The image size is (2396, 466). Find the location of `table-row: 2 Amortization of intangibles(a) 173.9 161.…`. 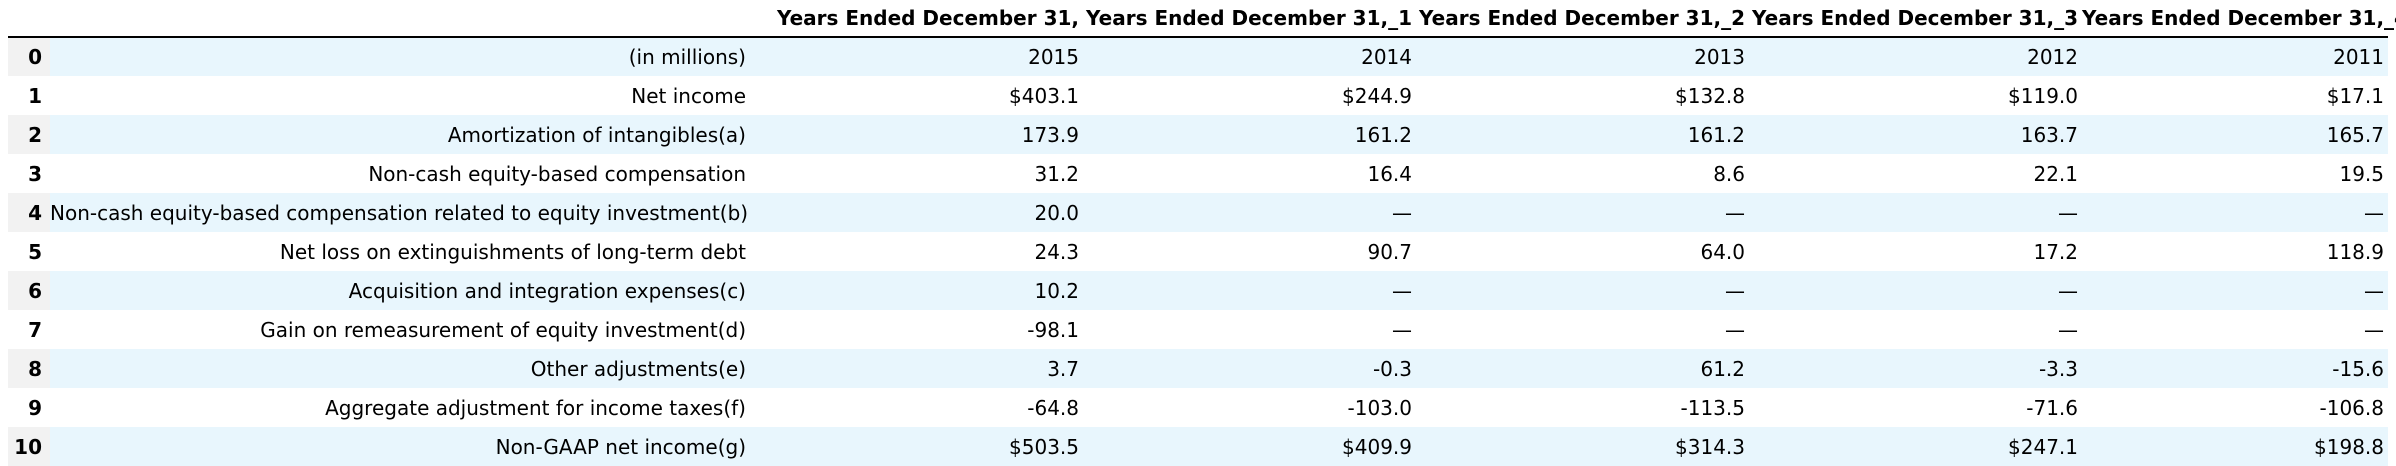

table-row: 2 Amortization of intangibles(a) 173.9 161.… is located at coordinates (1198, 134).